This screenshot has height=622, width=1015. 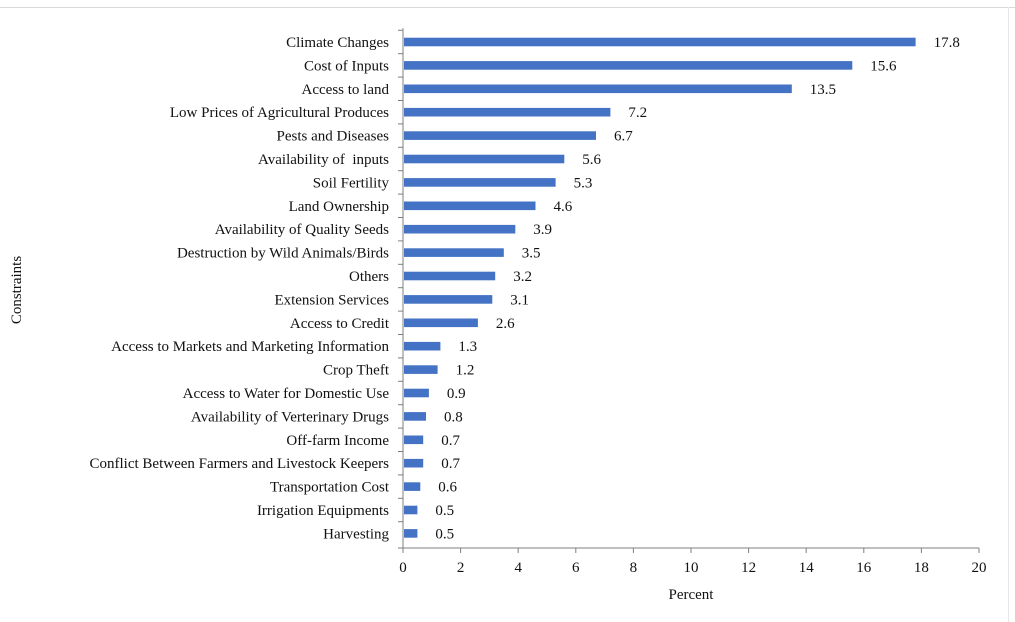 I want to click on x-tick-label-7: 14, so click(x=807, y=568).